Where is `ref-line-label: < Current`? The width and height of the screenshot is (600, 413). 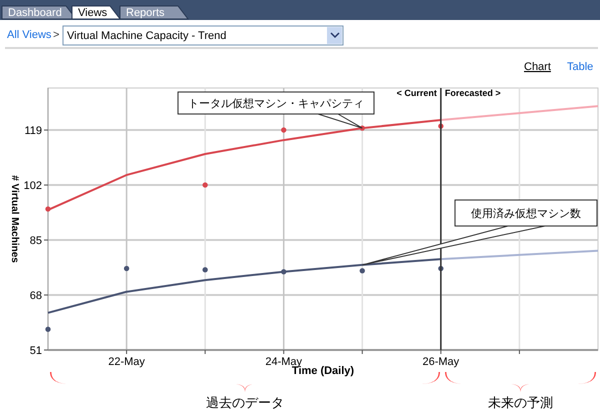 ref-line-label: < Current is located at coordinates (416, 93).